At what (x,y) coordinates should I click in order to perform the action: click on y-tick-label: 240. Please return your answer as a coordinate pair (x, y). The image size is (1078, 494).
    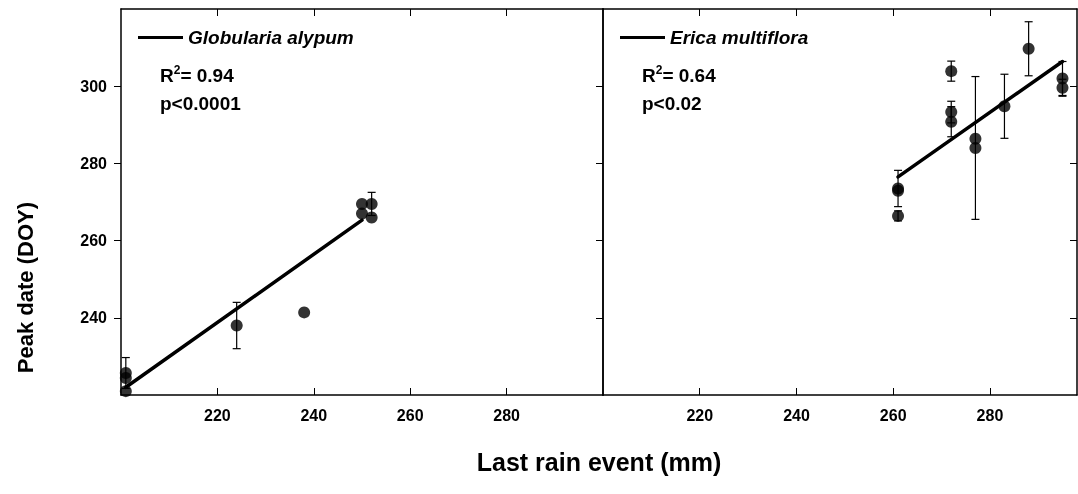
    Looking at the image, I should click on (94, 318).